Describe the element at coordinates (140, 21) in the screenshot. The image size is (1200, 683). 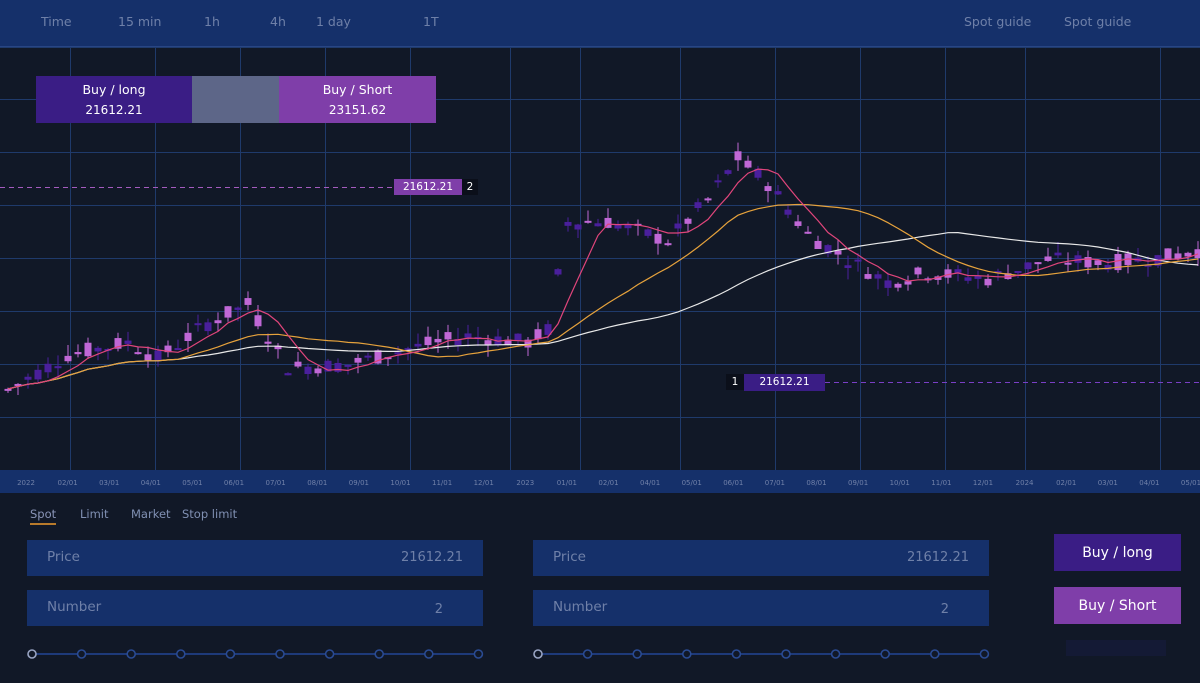
I see `timeframe-15min: 15 min` at that location.